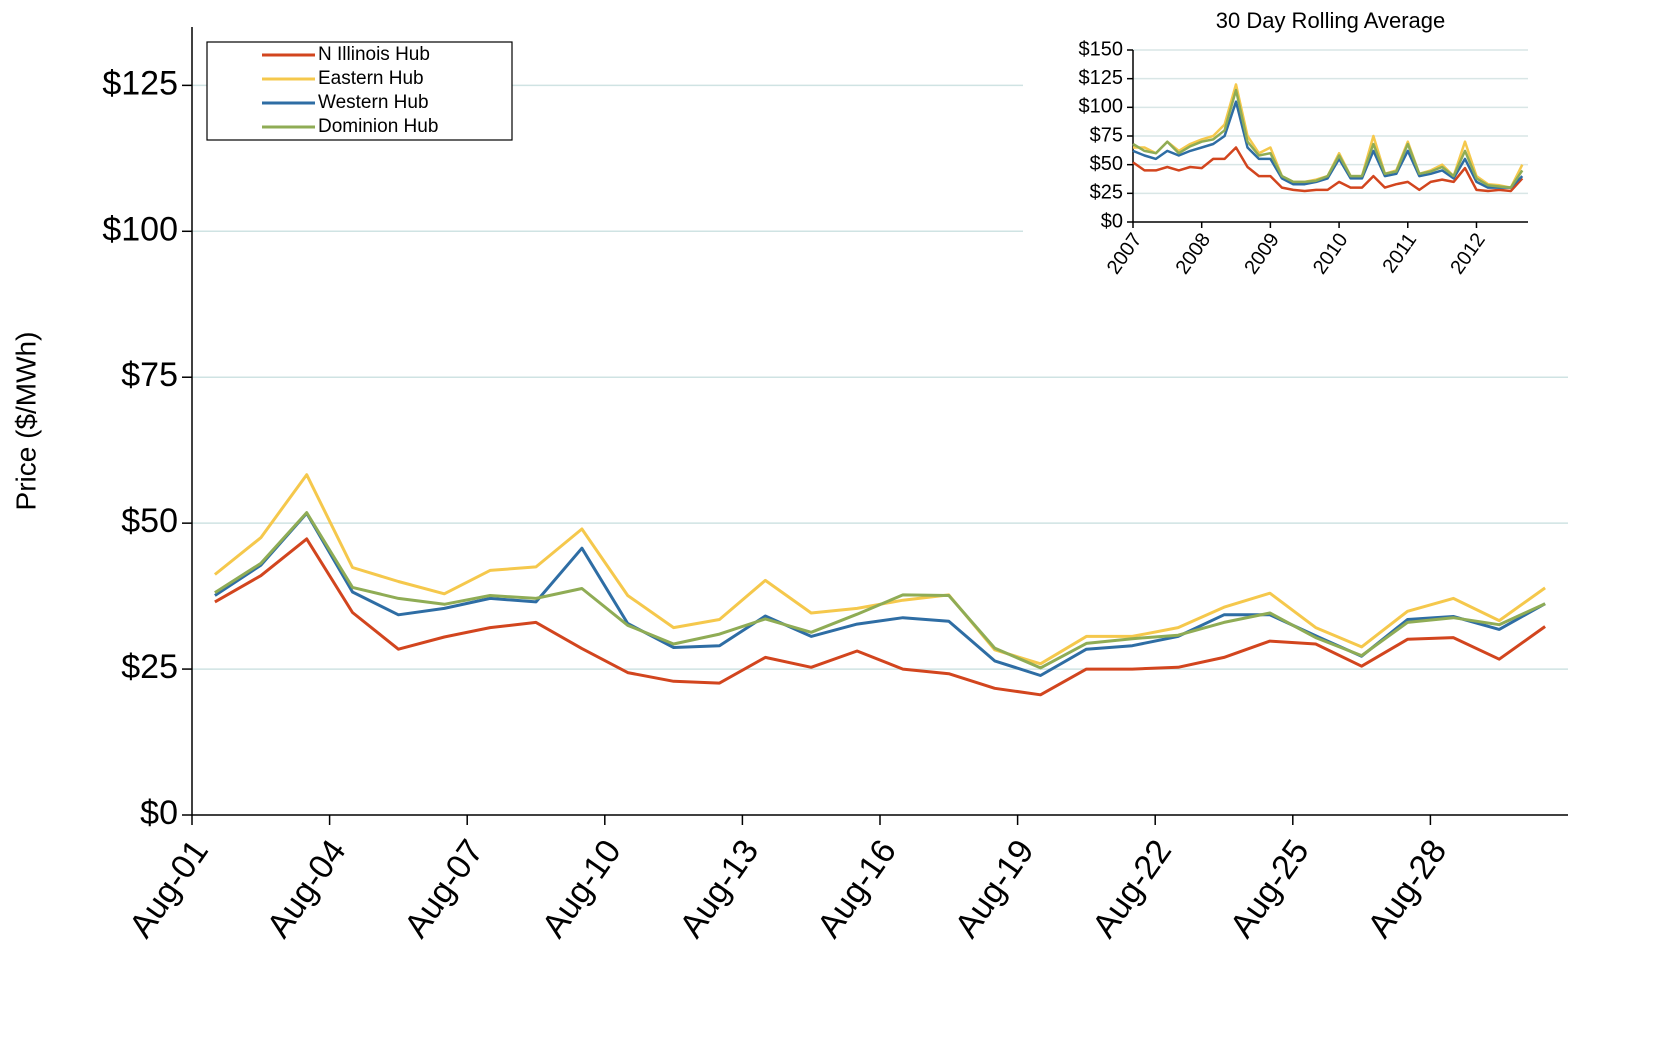 The height and width of the screenshot is (1049, 1675). What do you see at coordinates (994, 889) in the screenshot?
I see `x-tick-label: Aug-19` at bounding box center [994, 889].